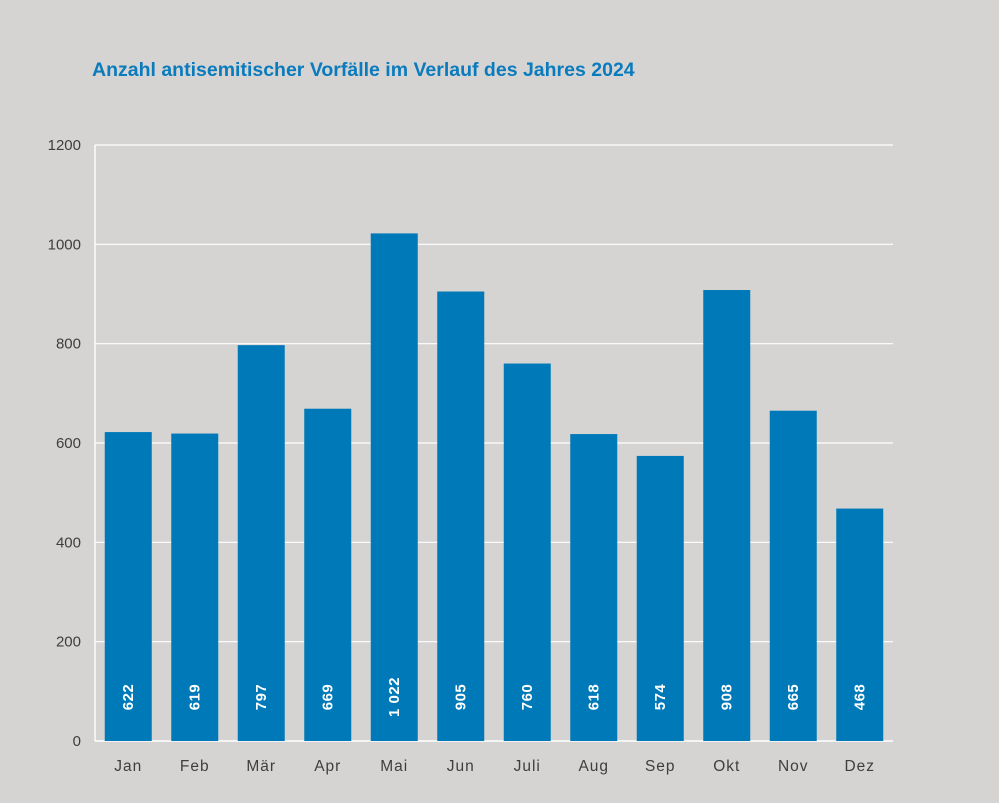 The image size is (999, 803). What do you see at coordinates (261, 766) in the screenshot?
I see `x-tick-label: Mär` at bounding box center [261, 766].